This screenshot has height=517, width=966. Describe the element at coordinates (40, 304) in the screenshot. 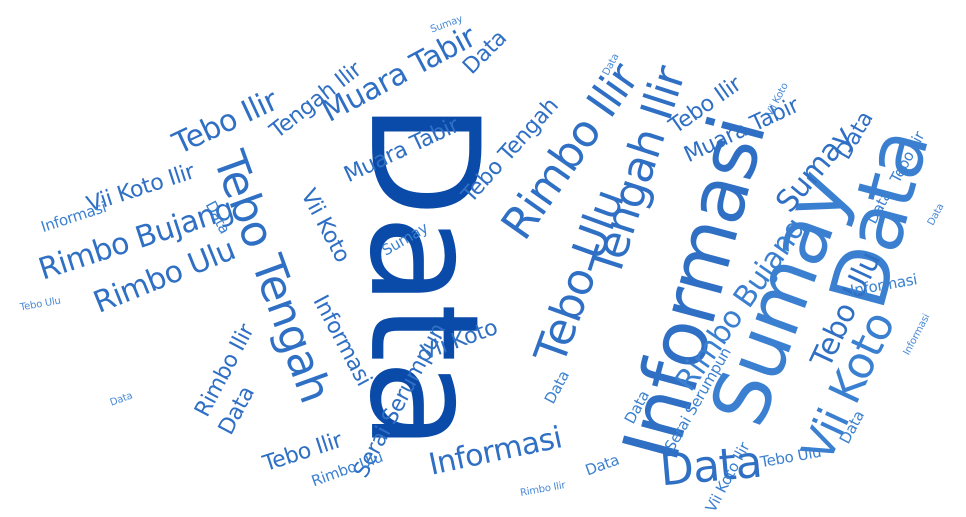

I see `word-filler-5: Tebo Ulu` at that location.